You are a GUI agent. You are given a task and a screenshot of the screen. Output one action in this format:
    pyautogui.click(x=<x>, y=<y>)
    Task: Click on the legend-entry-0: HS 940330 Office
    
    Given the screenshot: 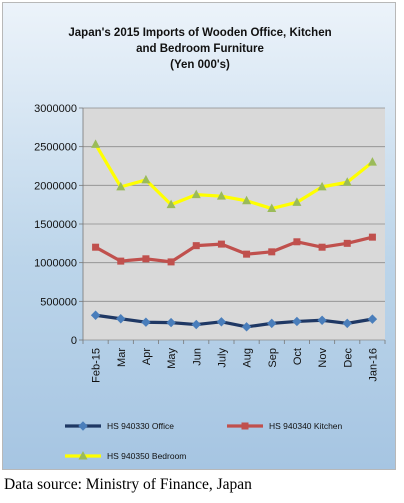 What is the action you would take?
    pyautogui.click(x=119, y=426)
    